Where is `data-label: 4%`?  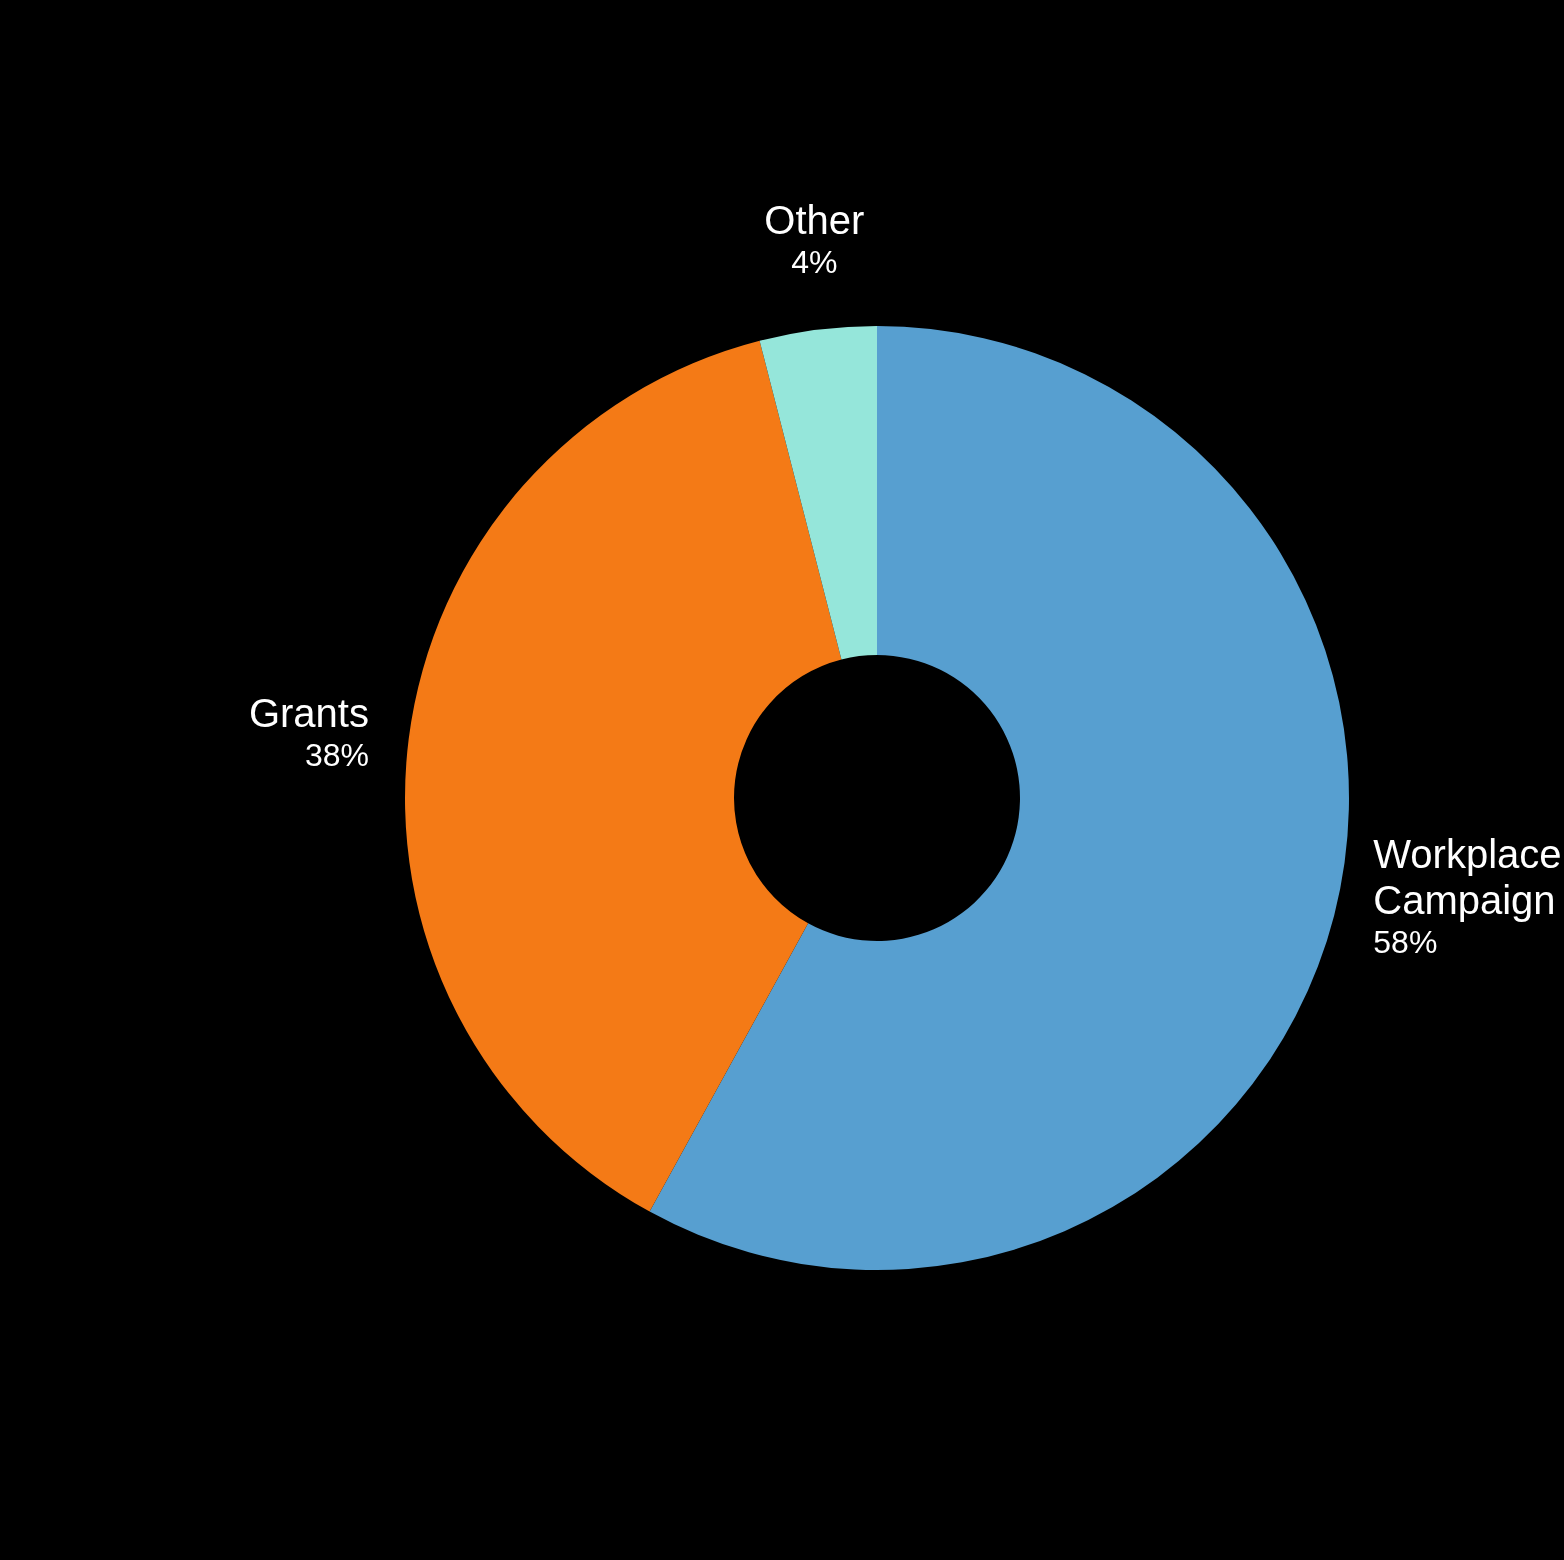
data-label: 4% is located at coordinates (814, 262).